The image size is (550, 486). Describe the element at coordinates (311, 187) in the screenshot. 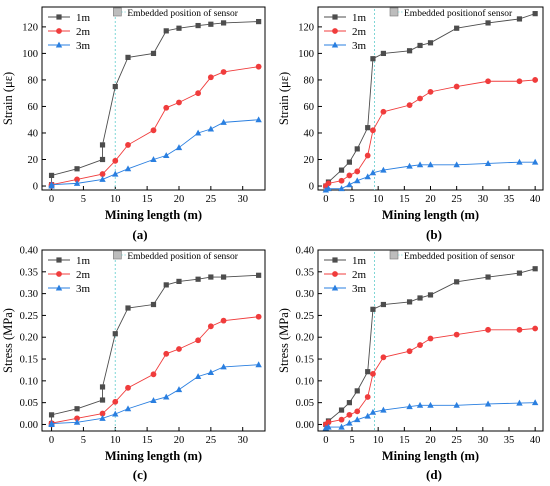

I see `y-tick-label: 0` at that location.